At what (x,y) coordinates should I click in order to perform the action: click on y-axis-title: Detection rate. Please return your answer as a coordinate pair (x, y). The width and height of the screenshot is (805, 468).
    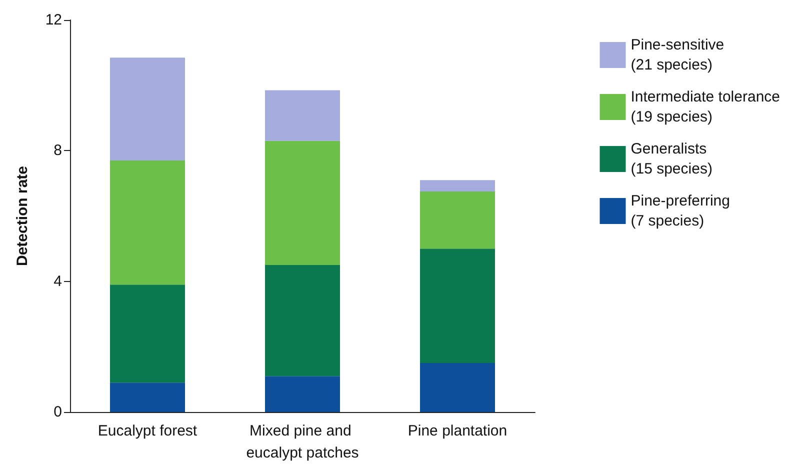
    Looking at the image, I should click on (22, 216).